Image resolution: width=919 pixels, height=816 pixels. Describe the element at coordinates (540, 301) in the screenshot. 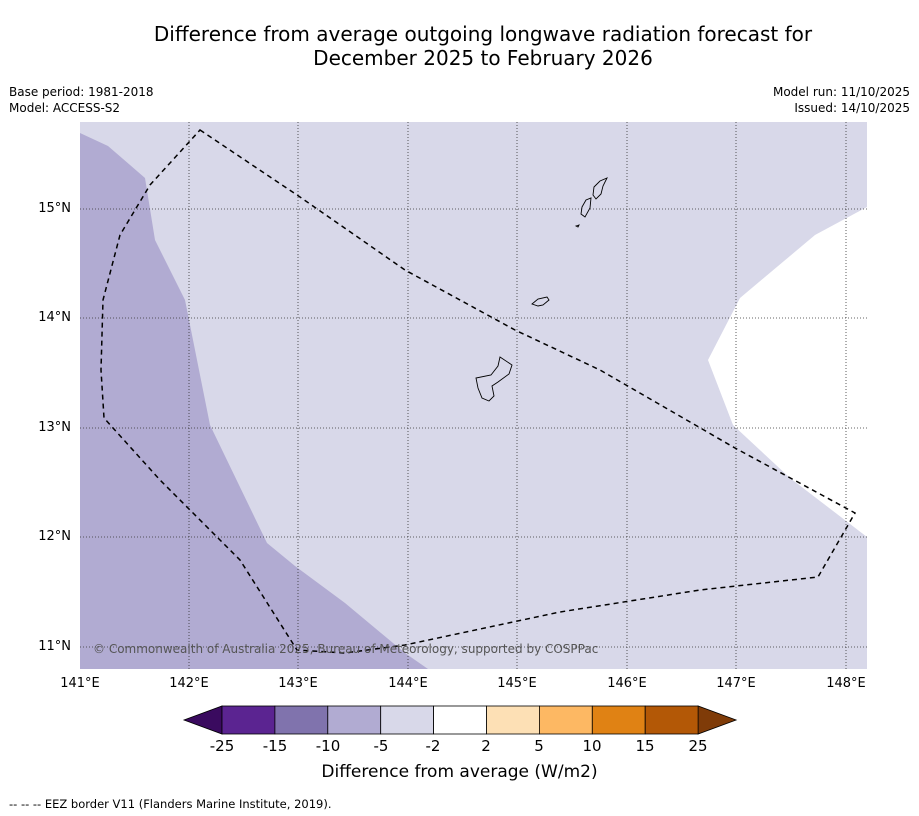

I see `island-rota` at that location.